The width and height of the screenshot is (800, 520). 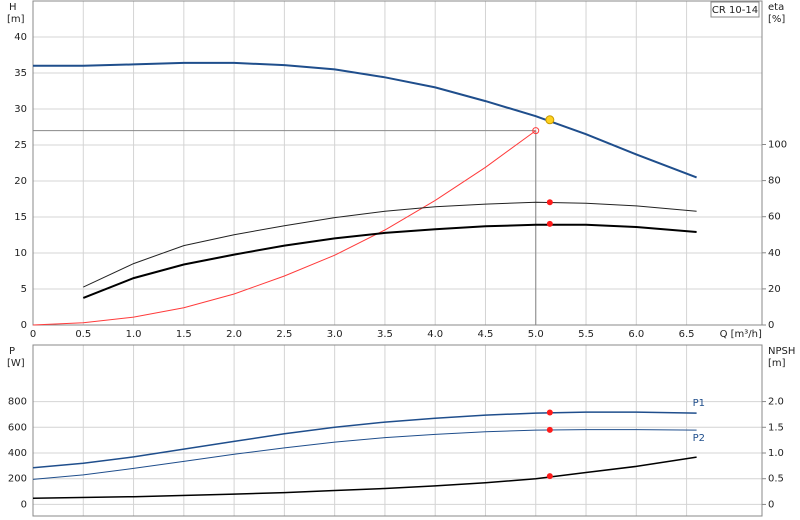 I want to click on x-tick-label: 0, so click(x=33, y=334).